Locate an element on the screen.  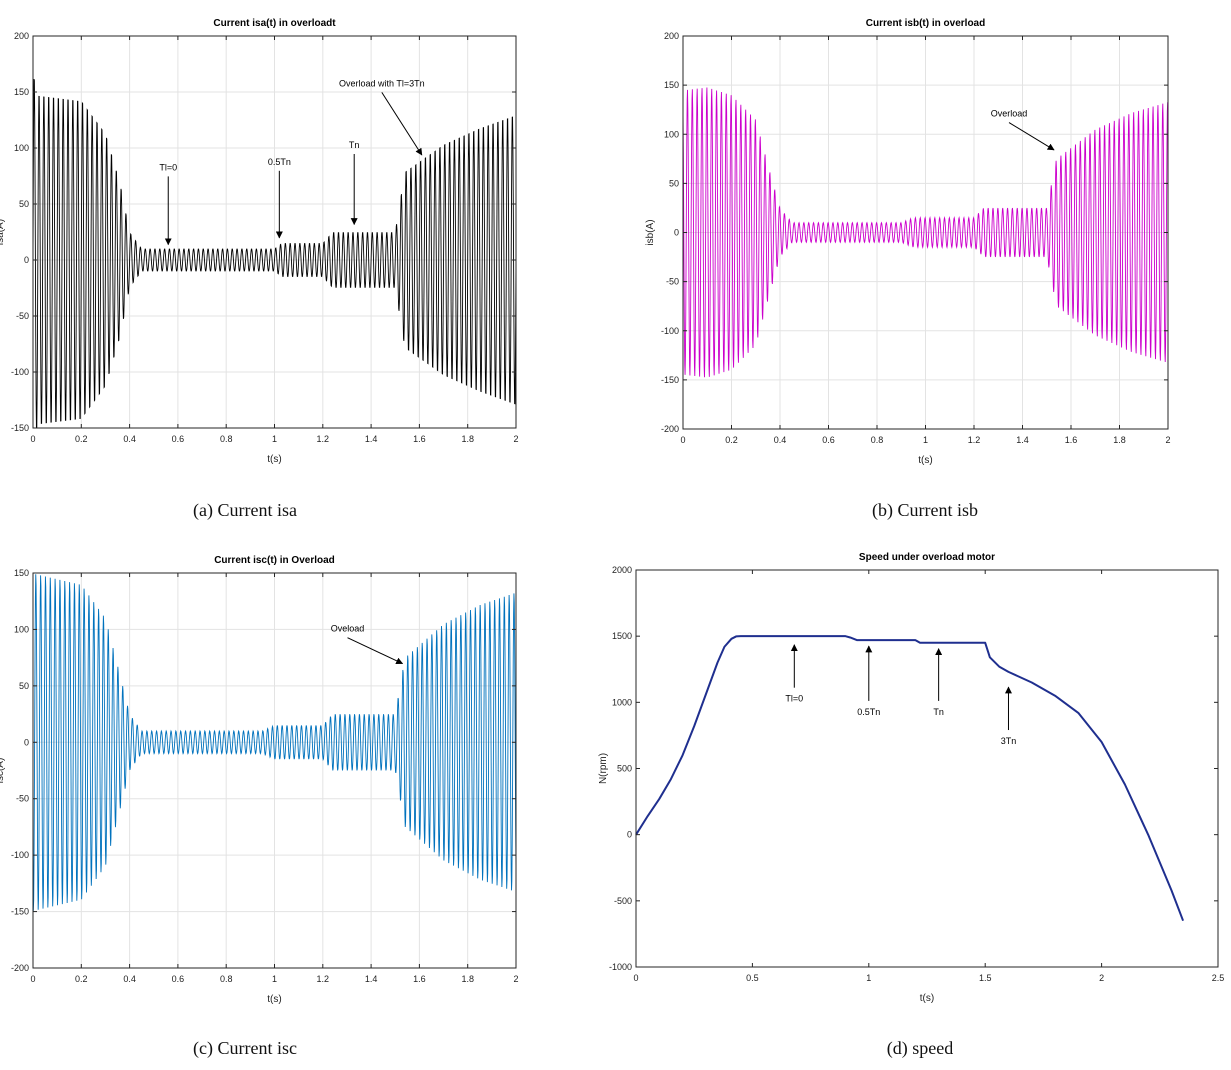
caption-b: (b) Current isb is located at coordinates (925, 510).